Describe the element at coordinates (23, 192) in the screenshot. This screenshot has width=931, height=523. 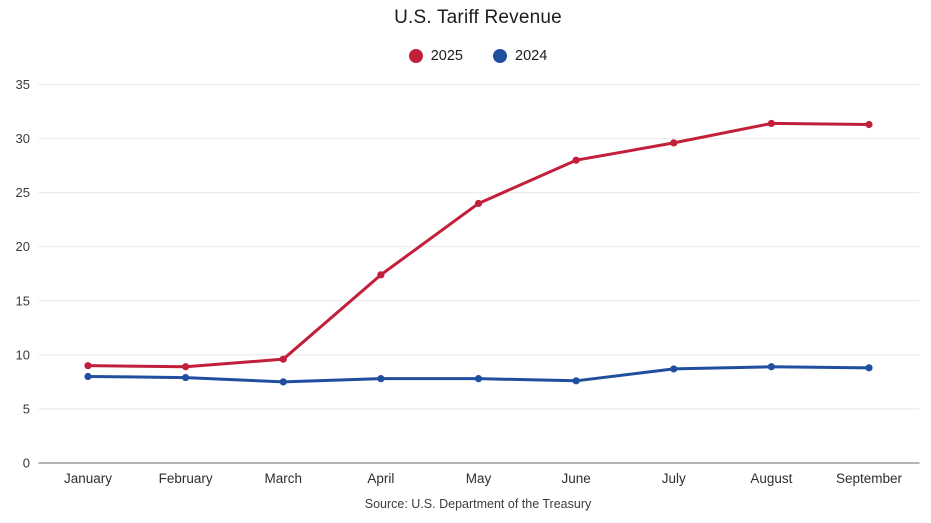
I see `y-tick-label: 25` at that location.